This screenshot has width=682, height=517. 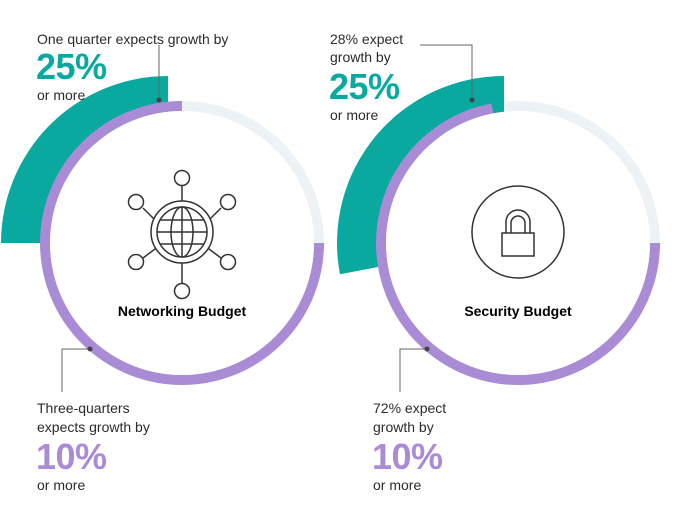 I want to click on security-bottom-callout-value: 10%, so click(x=407, y=456).